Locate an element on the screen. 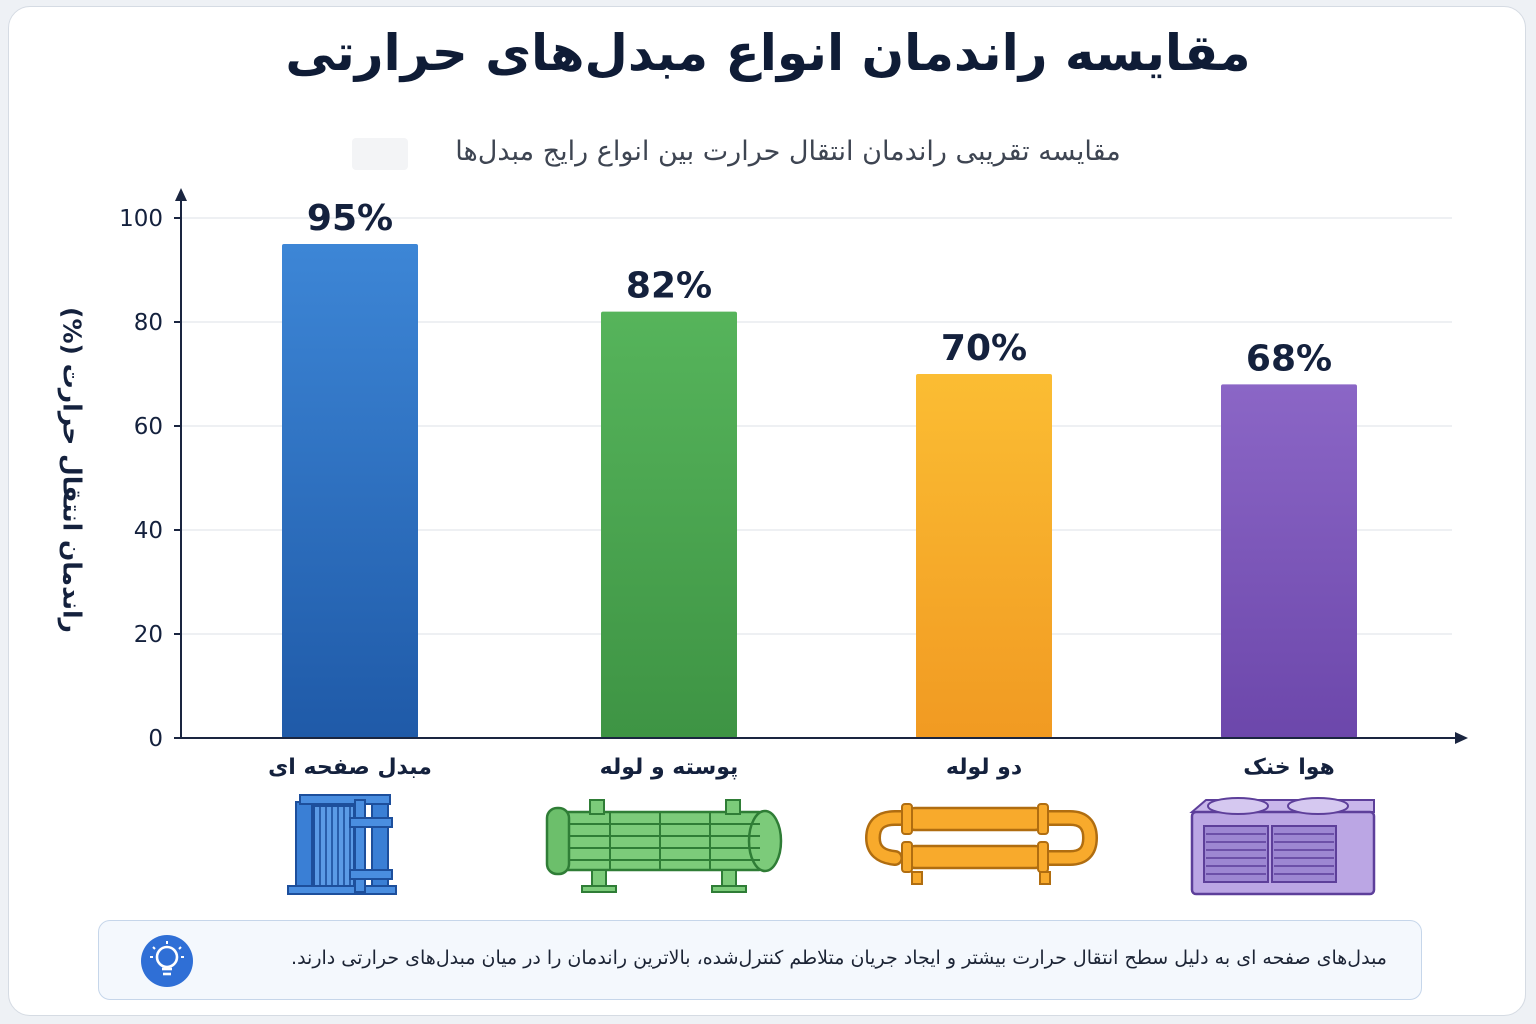 The height and width of the screenshot is (1024, 1536). subtitle-smudge is located at coordinates (380, 154).